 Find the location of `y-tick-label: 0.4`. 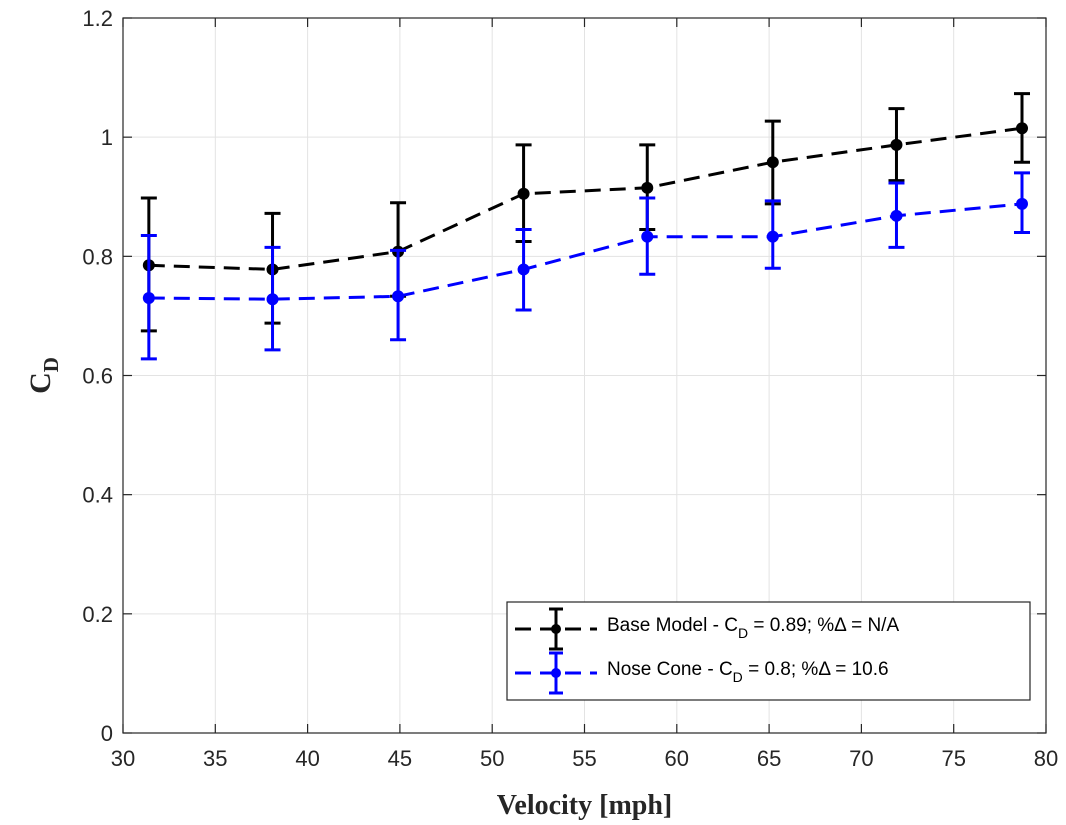

y-tick-label: 0.4 is located at coordinates (97, 495).